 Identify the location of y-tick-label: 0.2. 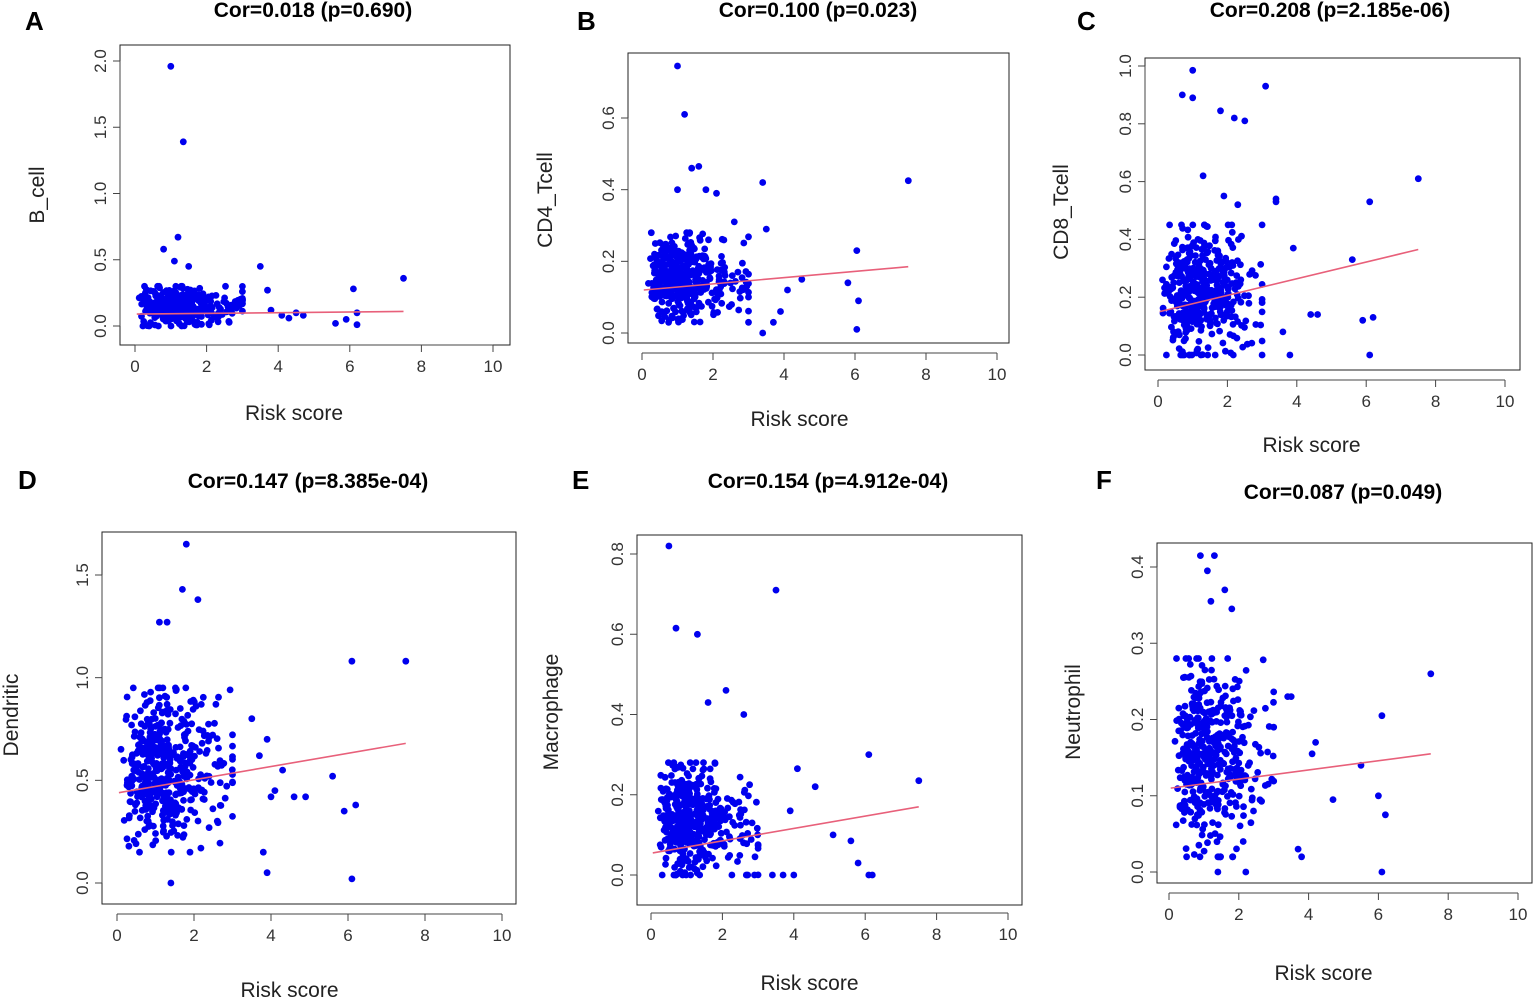
(1125, 297).